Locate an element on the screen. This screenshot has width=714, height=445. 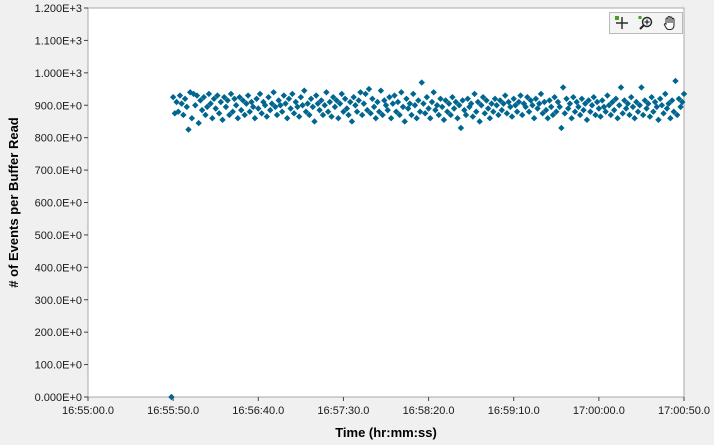
cursor-move-tool-button is located at coordinates (622, 23).